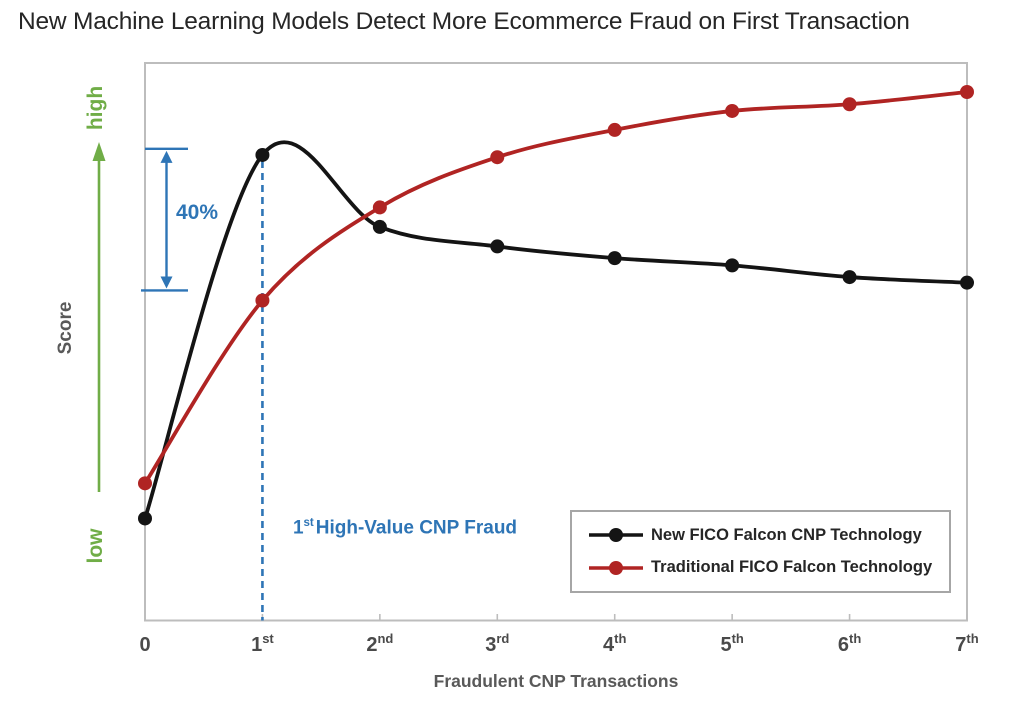  What do you see at coordinates (614, 643) in the screenshot?
I see `x-axis-tick-label: 4th` at bounding box center [614, 643].